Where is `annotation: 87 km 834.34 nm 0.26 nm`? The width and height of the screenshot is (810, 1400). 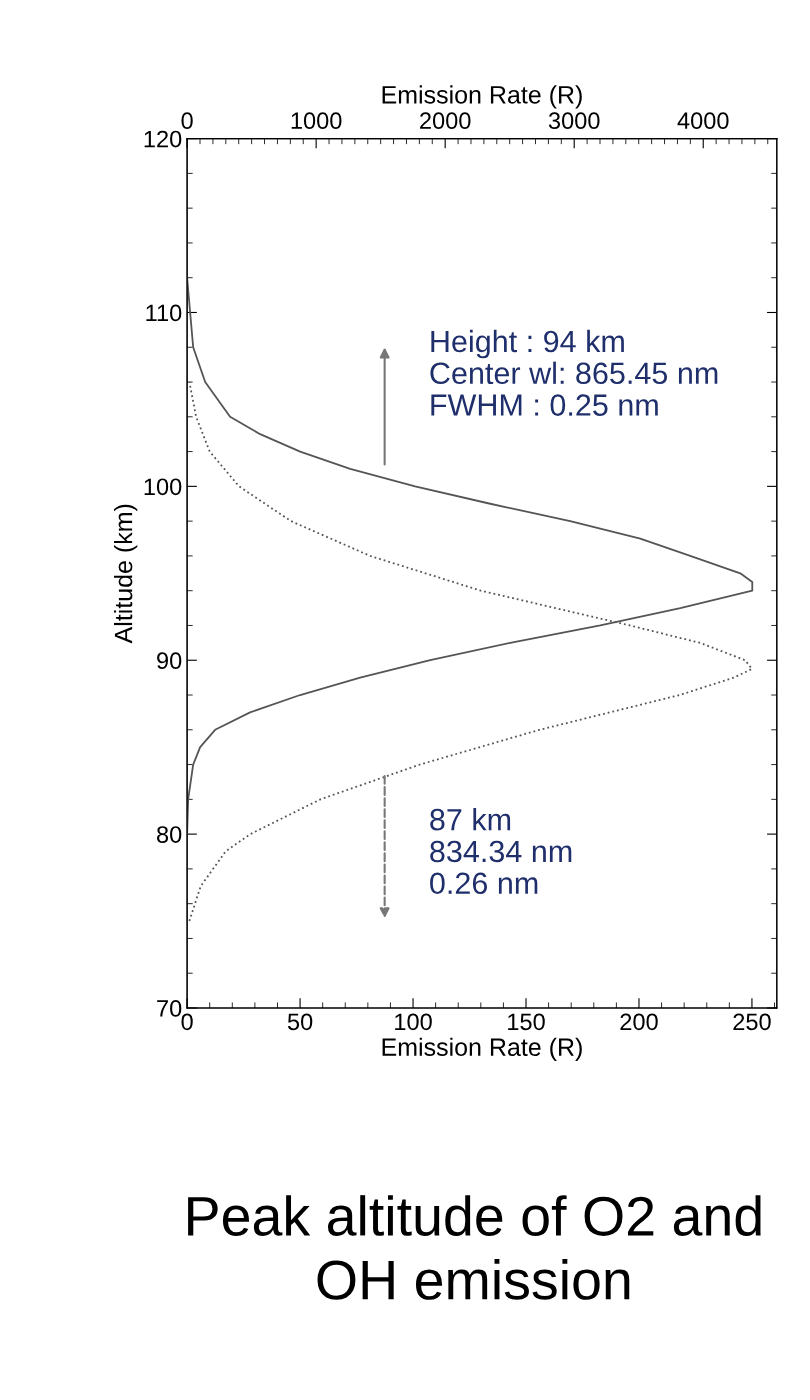 annotation: 87 km 834.34 nm 0.26 nm is located at coordinates (501, 851).